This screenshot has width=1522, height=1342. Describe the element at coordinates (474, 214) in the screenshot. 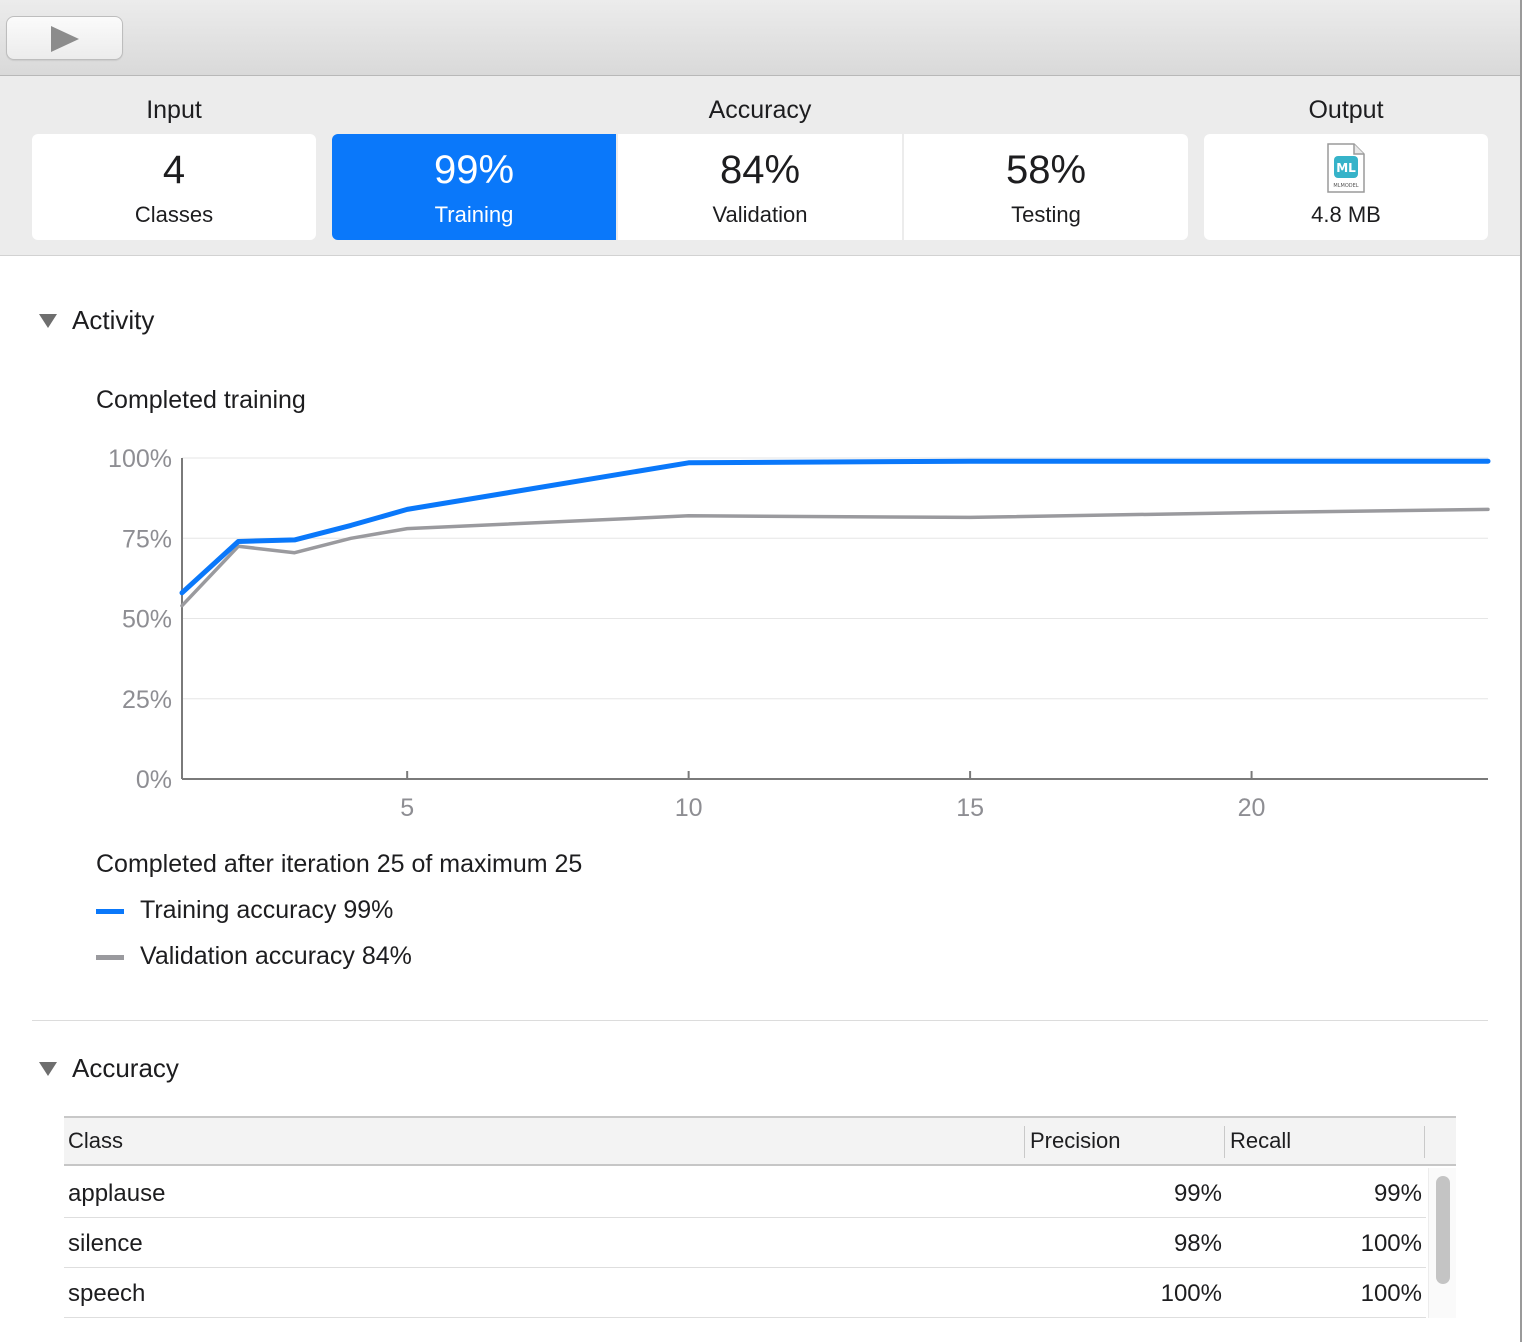

I see `training-accuracy-label: Training` at that location.